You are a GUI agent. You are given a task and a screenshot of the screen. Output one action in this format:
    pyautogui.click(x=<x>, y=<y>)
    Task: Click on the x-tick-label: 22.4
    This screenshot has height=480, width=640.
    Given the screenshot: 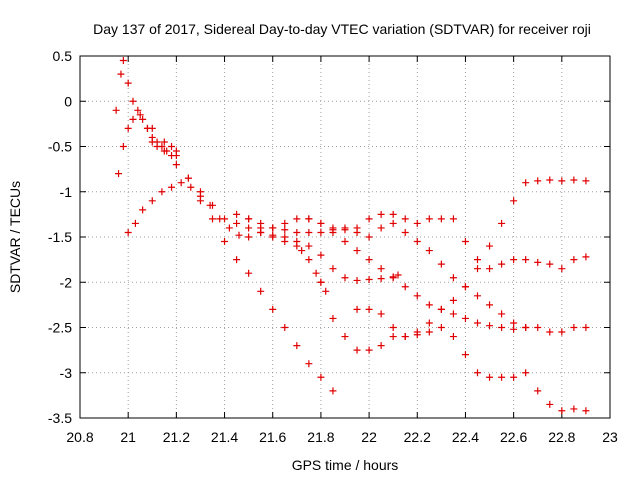 What is the action you would take?
    pyautogui.click(x=465, y=437)
    